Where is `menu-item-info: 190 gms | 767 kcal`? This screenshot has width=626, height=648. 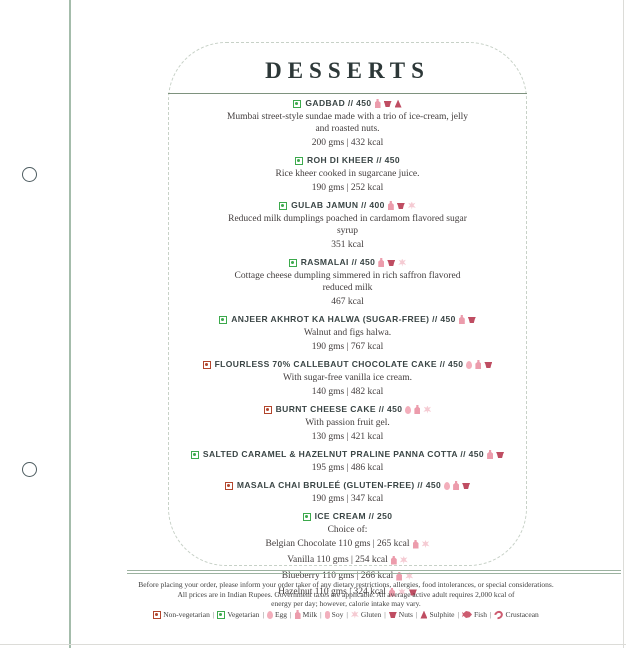
menu-item-info: 190 gms | 767 kcal is located at coordinates (347, 347).